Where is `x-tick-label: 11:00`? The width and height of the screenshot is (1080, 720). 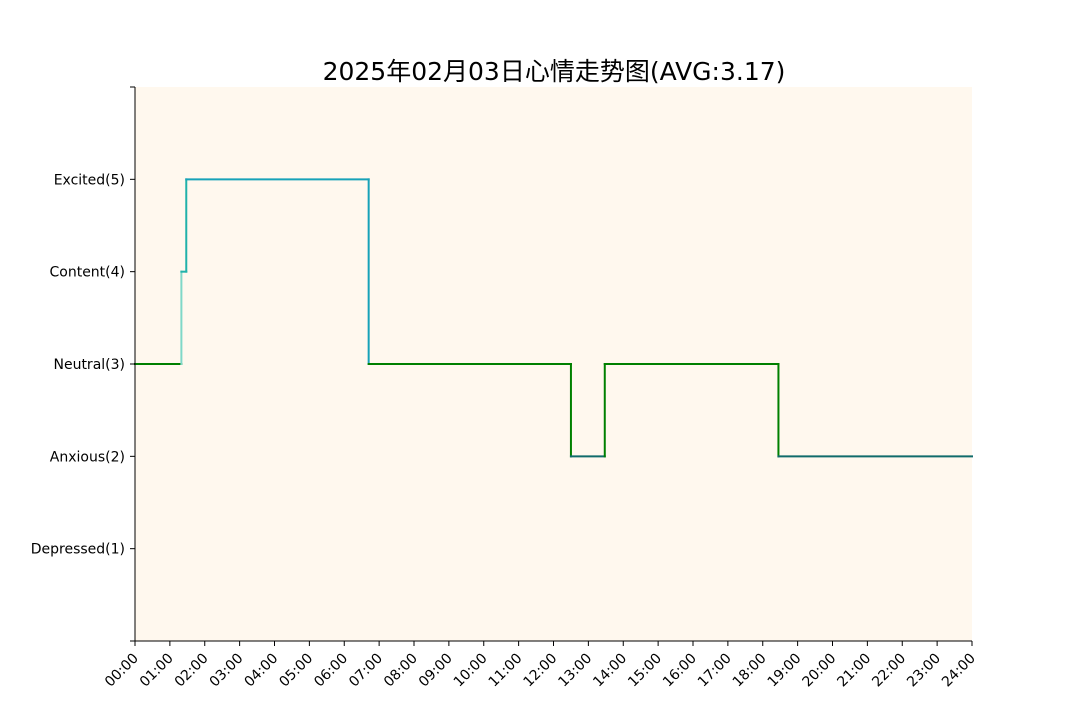 x-tick-label: 11:00 is located at coordinates (506, 671).